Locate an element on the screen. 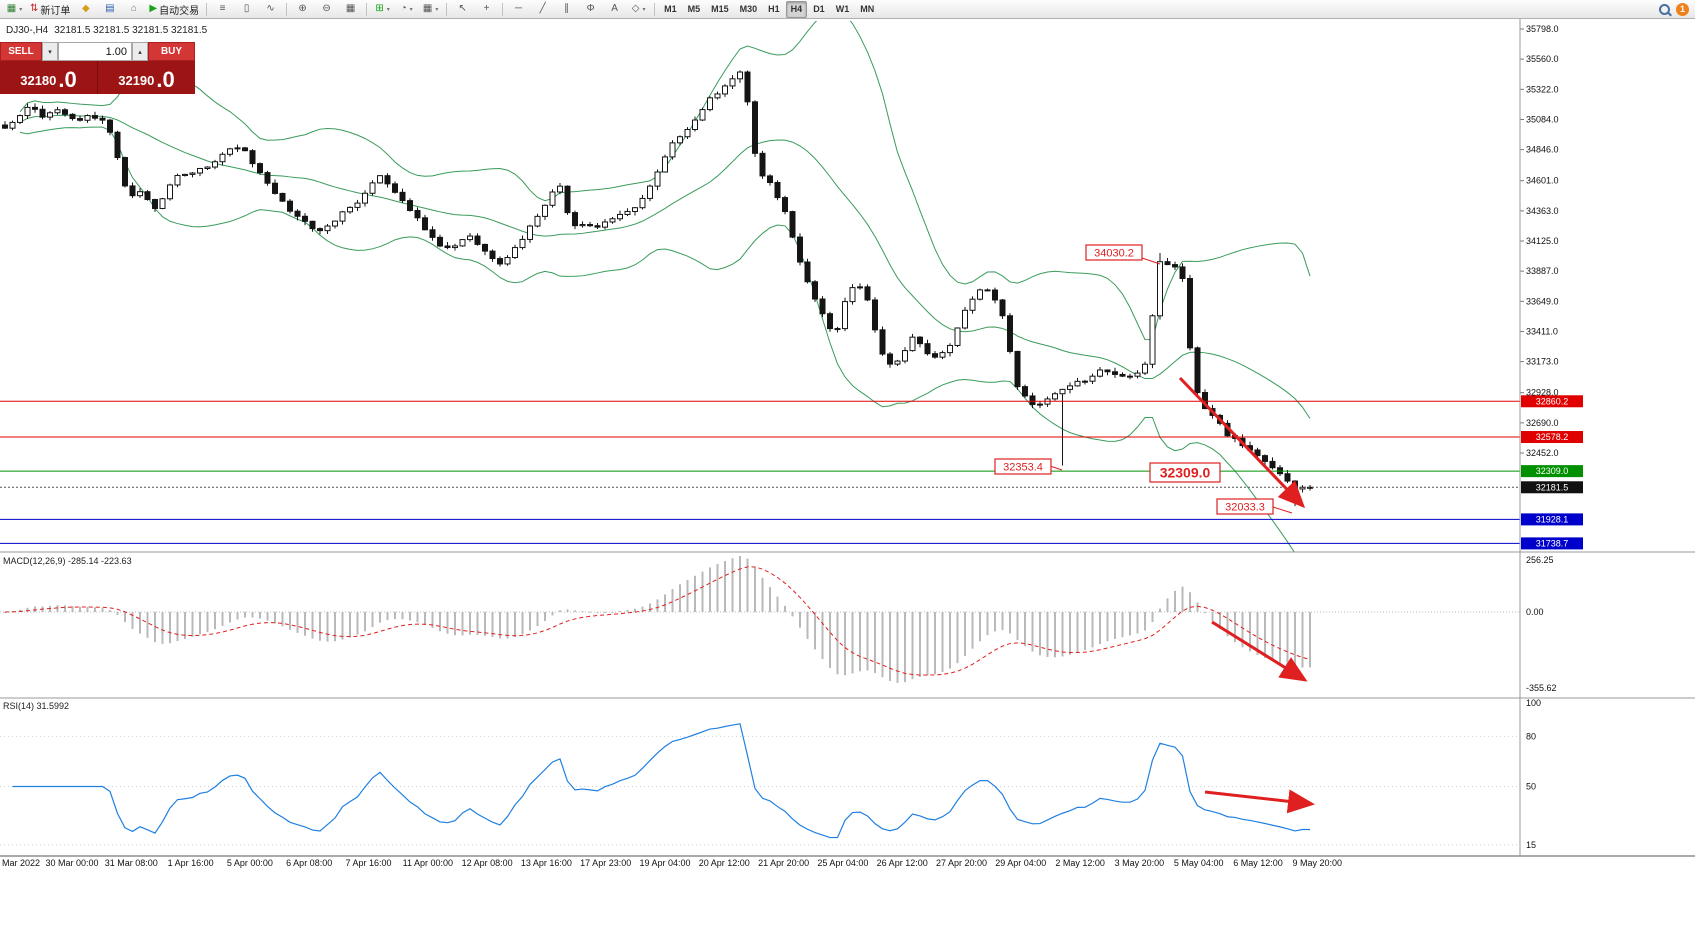 The image size is (1695, 939). svg-text: 35798.0 is located at coordinates (1542, 29).